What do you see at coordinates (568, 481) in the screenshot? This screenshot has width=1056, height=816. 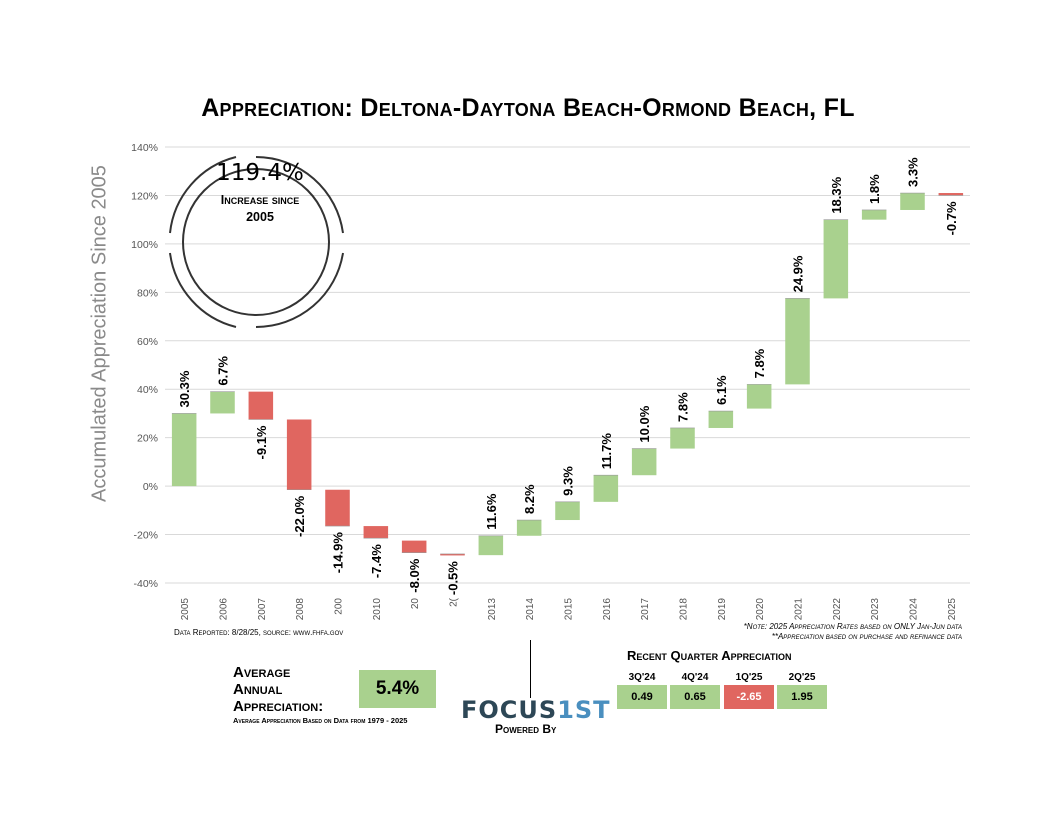 I see `bar-value-label: 9.3%` at bounding box center [568, 481].